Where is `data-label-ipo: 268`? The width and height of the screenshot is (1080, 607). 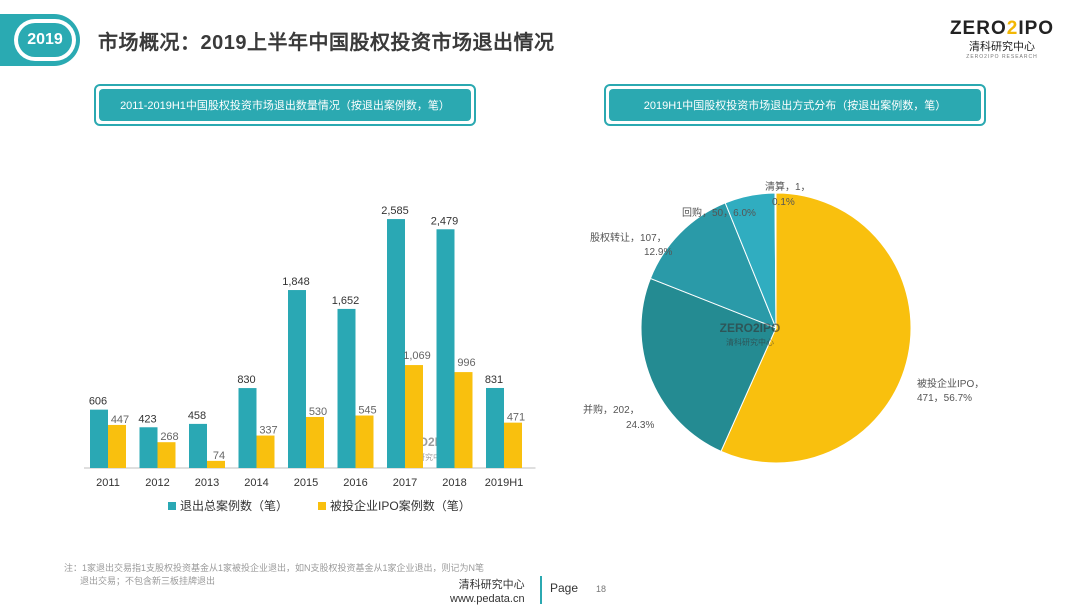
data-label-ipo: 268 is located at coordinates (169, 437).